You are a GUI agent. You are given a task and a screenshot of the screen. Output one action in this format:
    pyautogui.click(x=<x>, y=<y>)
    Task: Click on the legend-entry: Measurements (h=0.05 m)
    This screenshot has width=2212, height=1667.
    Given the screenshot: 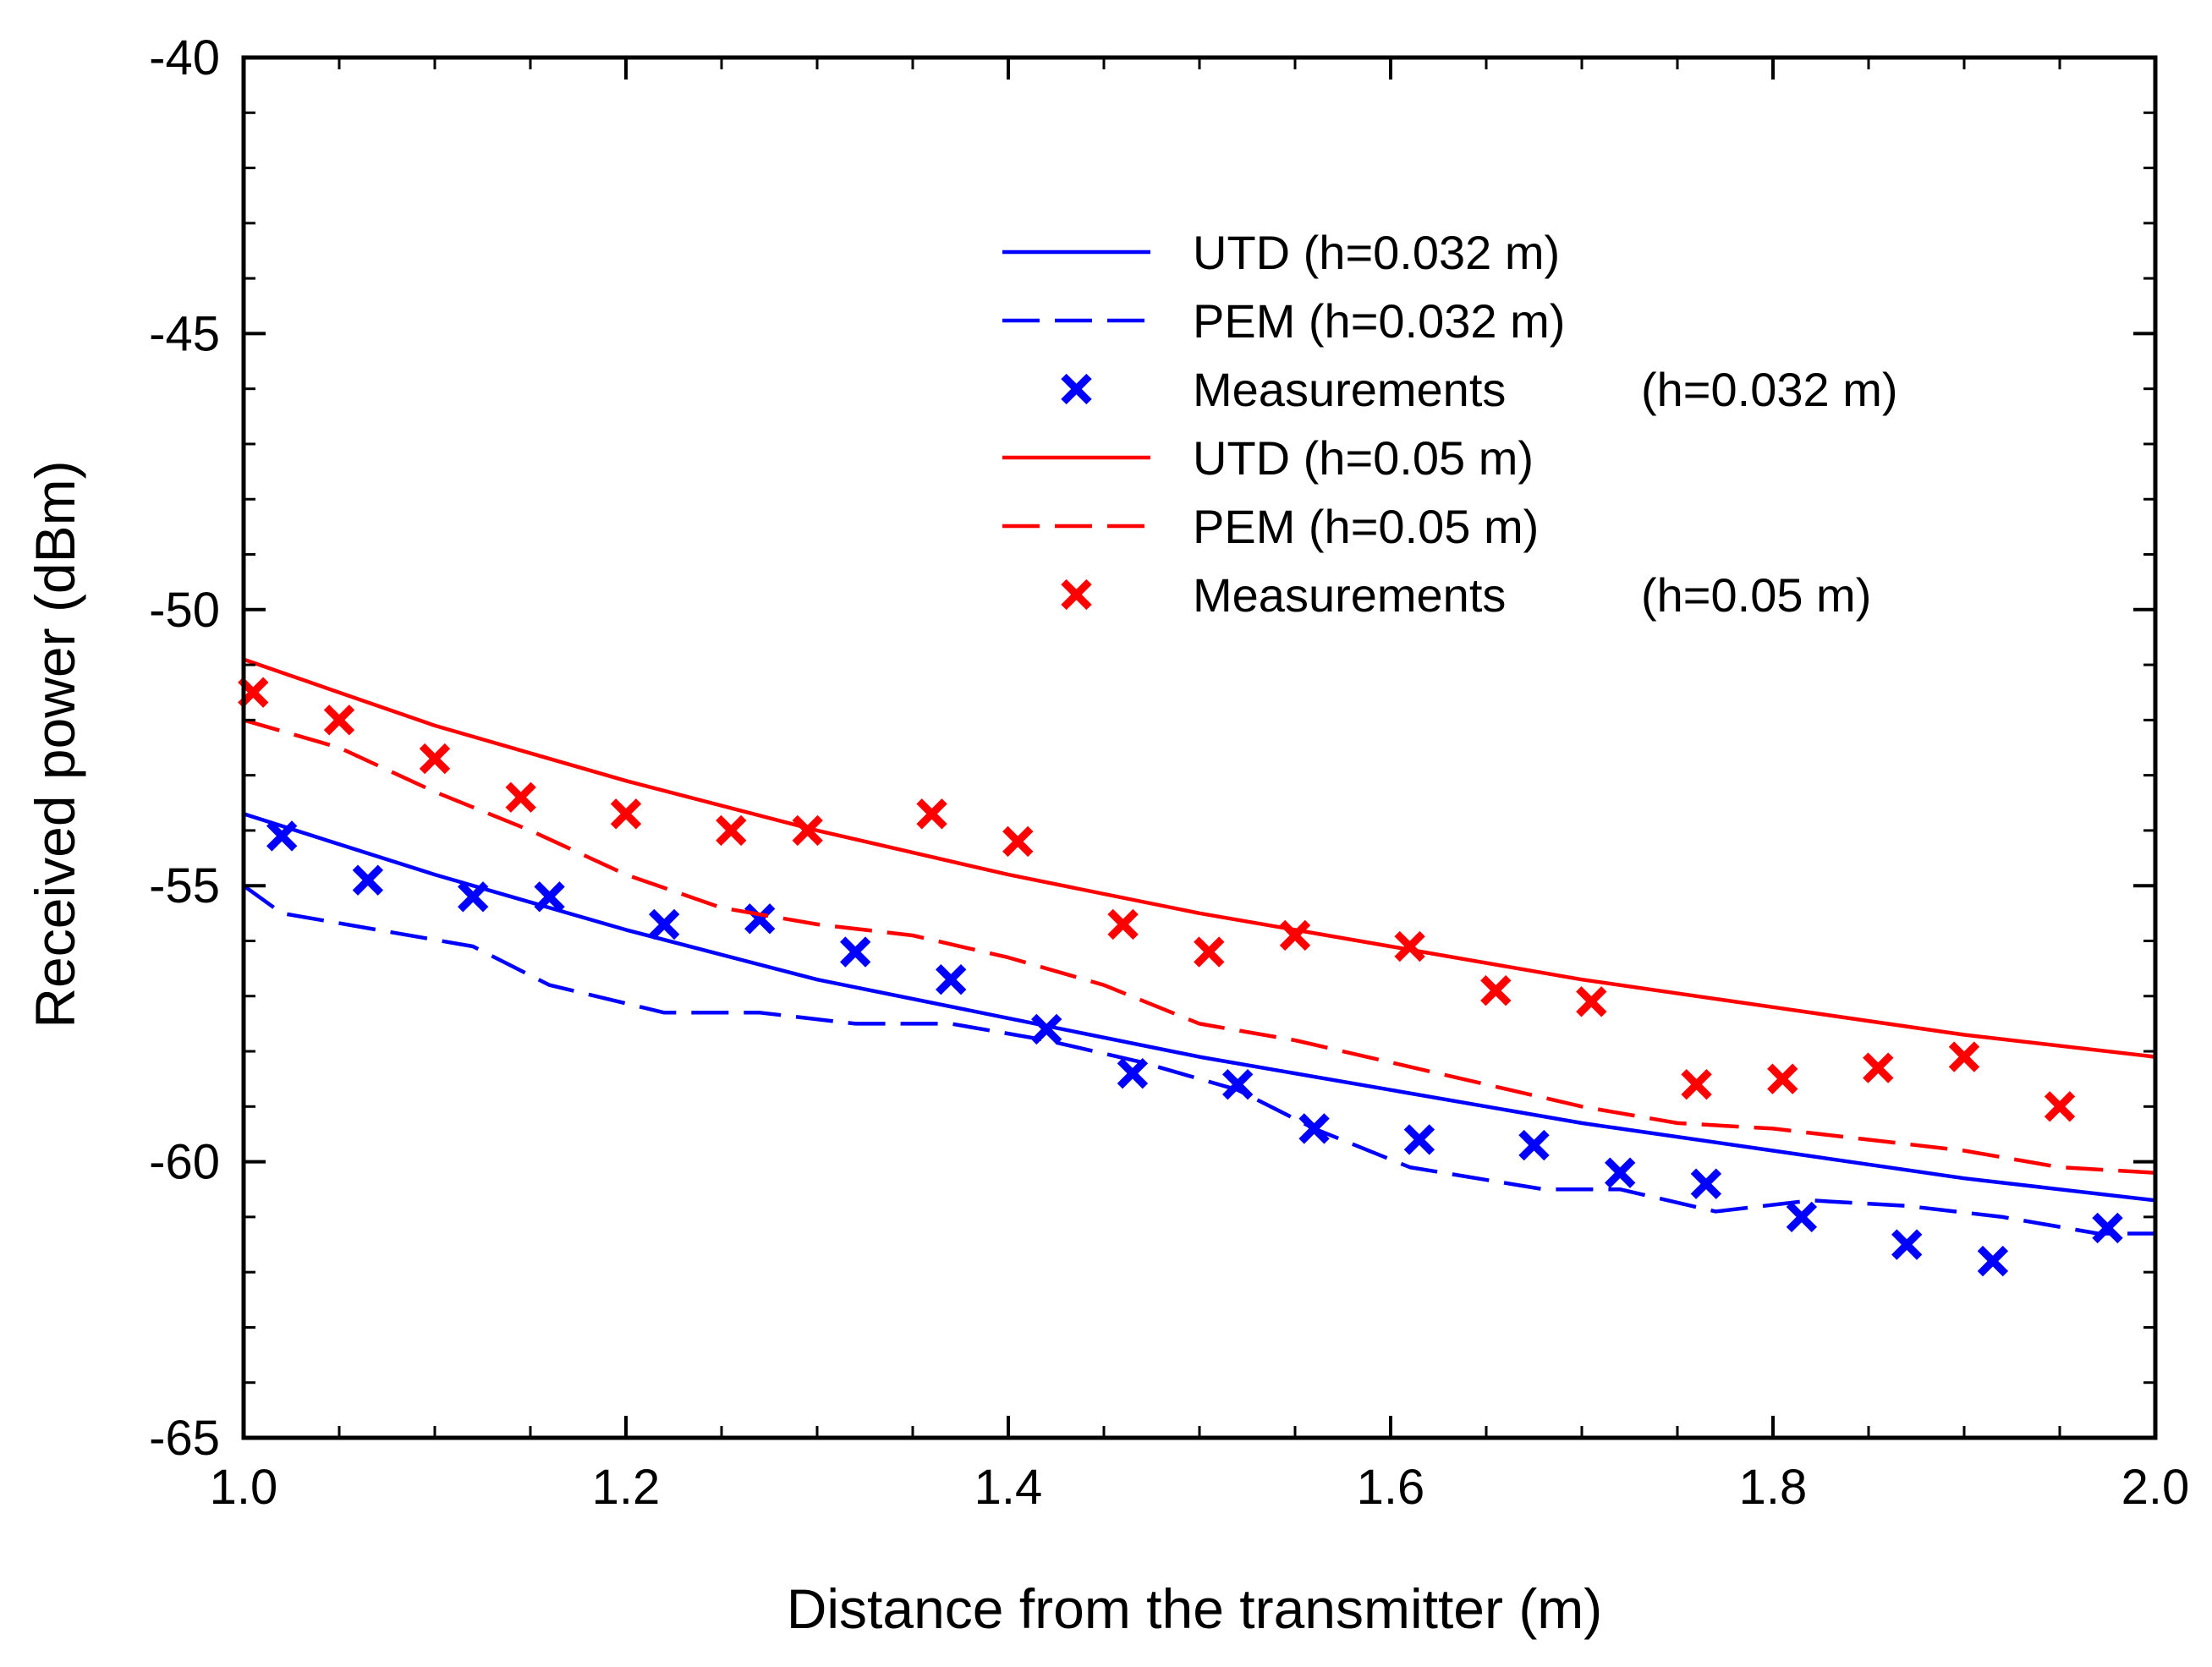 What is the action you would take?
    pyautogui.click(x=1466, y=595)
    